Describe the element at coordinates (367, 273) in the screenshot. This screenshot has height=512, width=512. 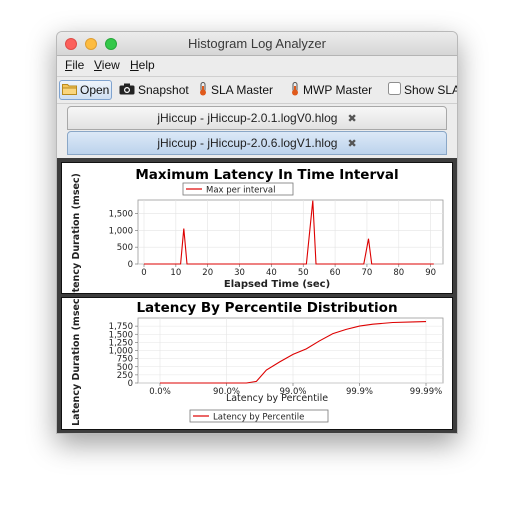
I see `x-tick-label: 70` at that location.